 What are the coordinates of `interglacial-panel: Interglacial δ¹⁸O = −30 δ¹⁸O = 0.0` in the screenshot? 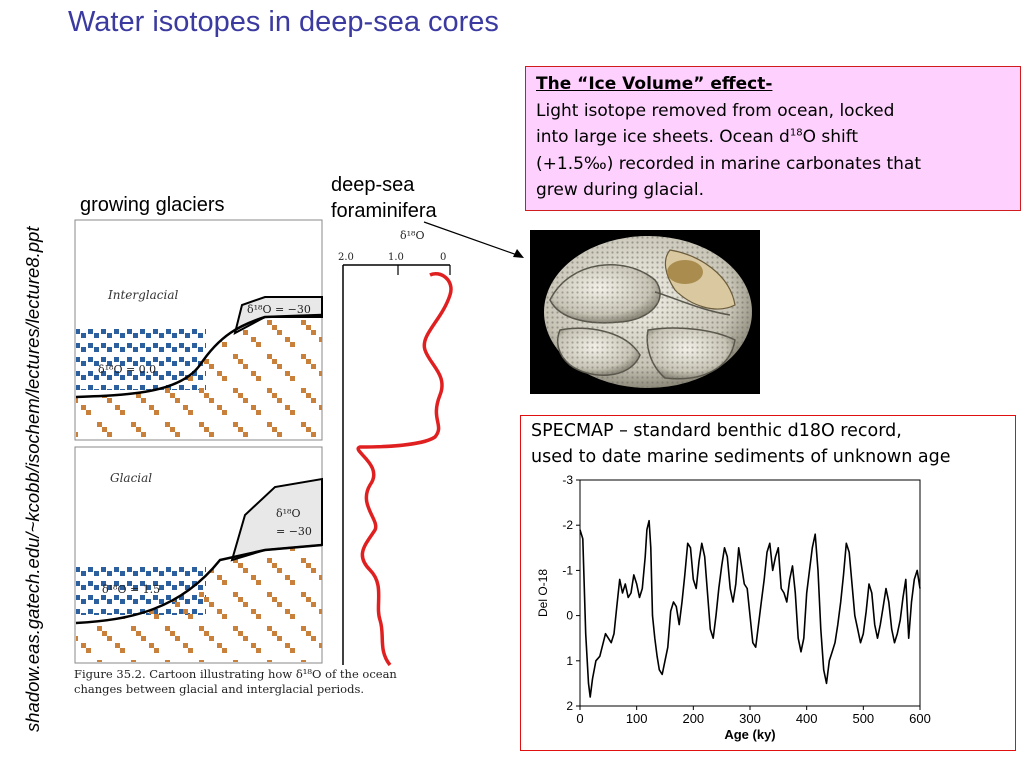 It's located at (198, 330).